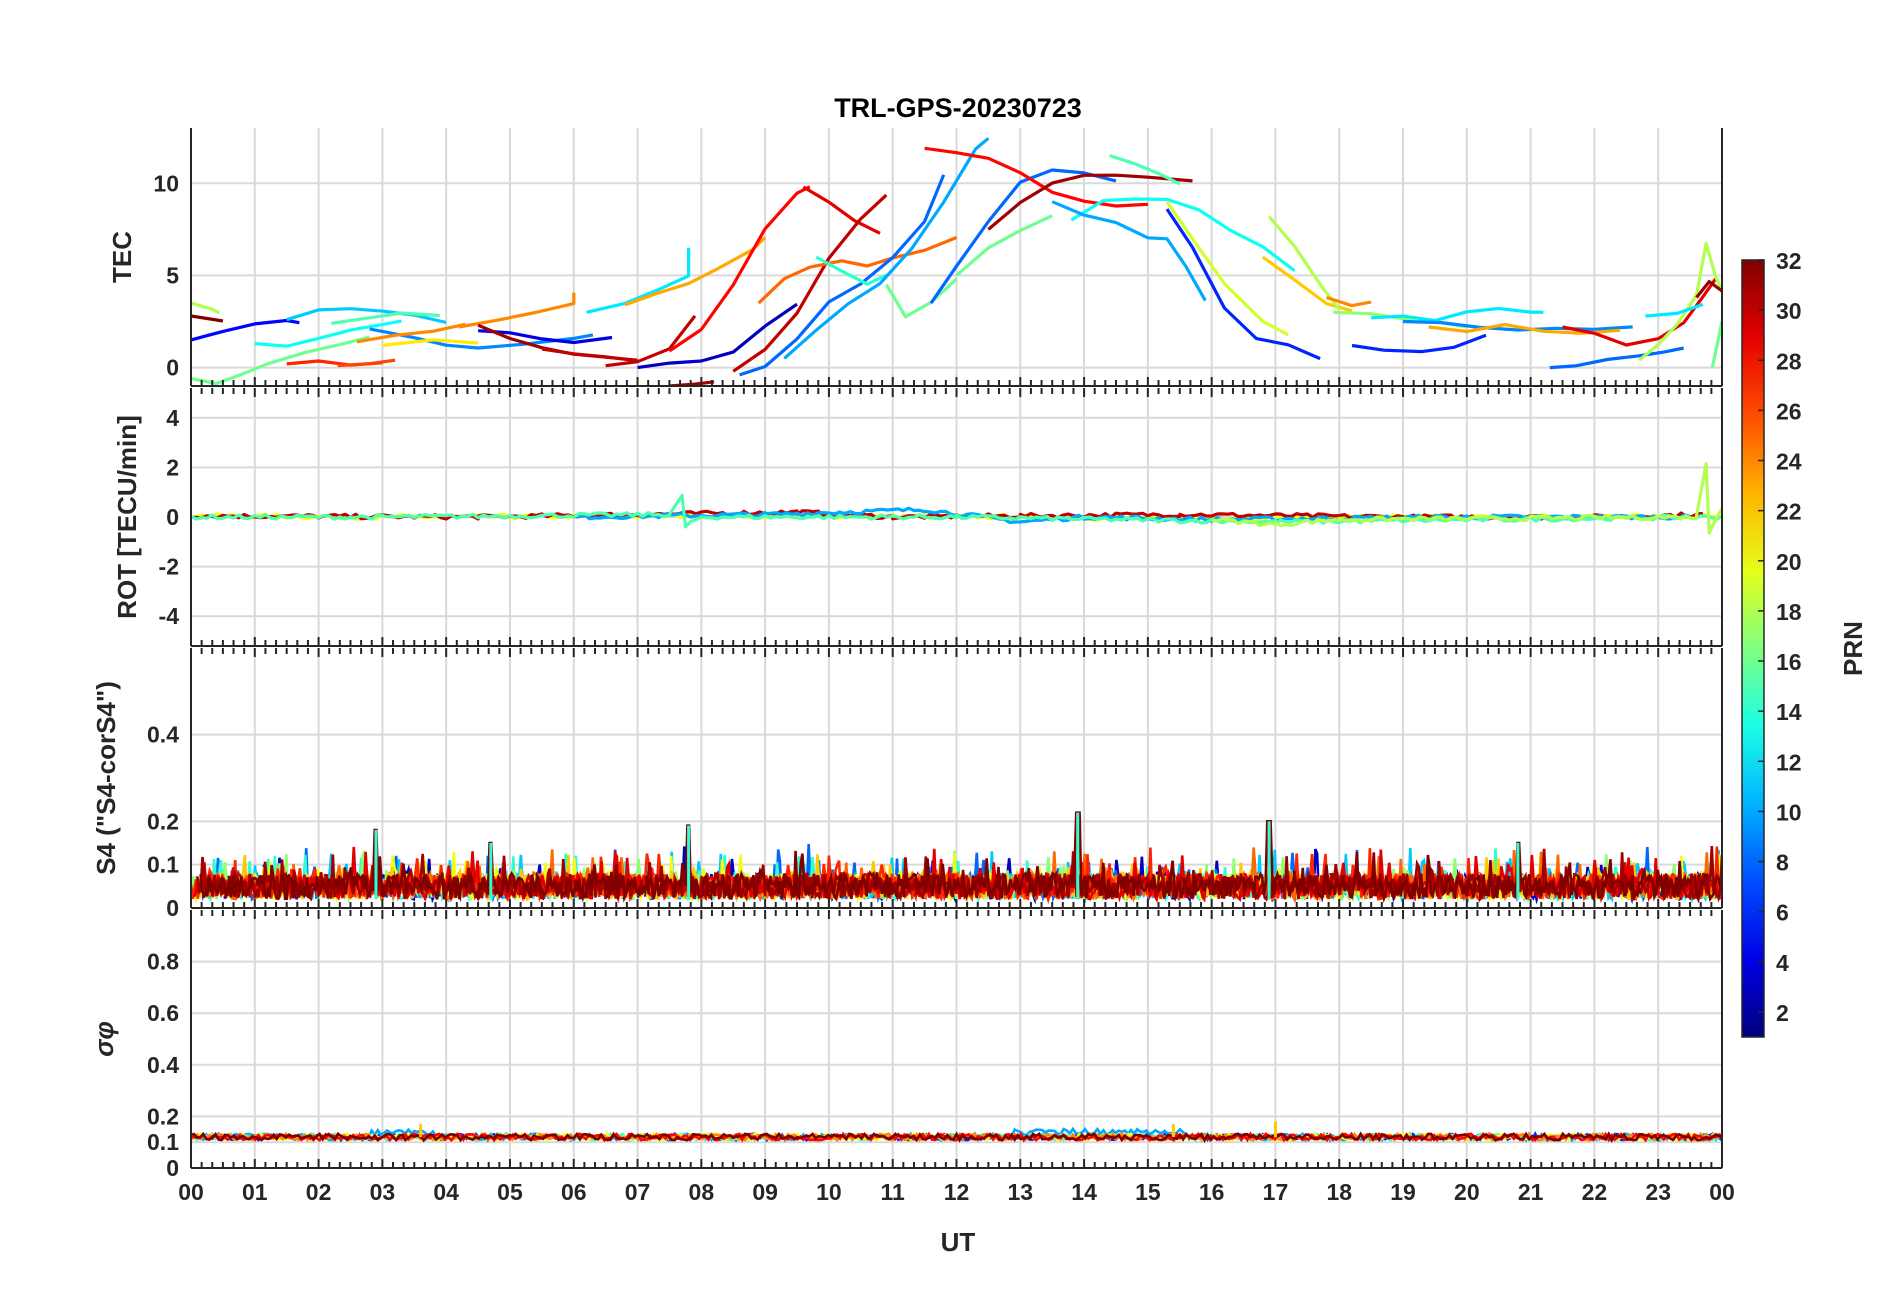 The width and height of the screenshot is (1902, 1292). I want to click on colorbar-tick-label: 6, so click(1782, 913).